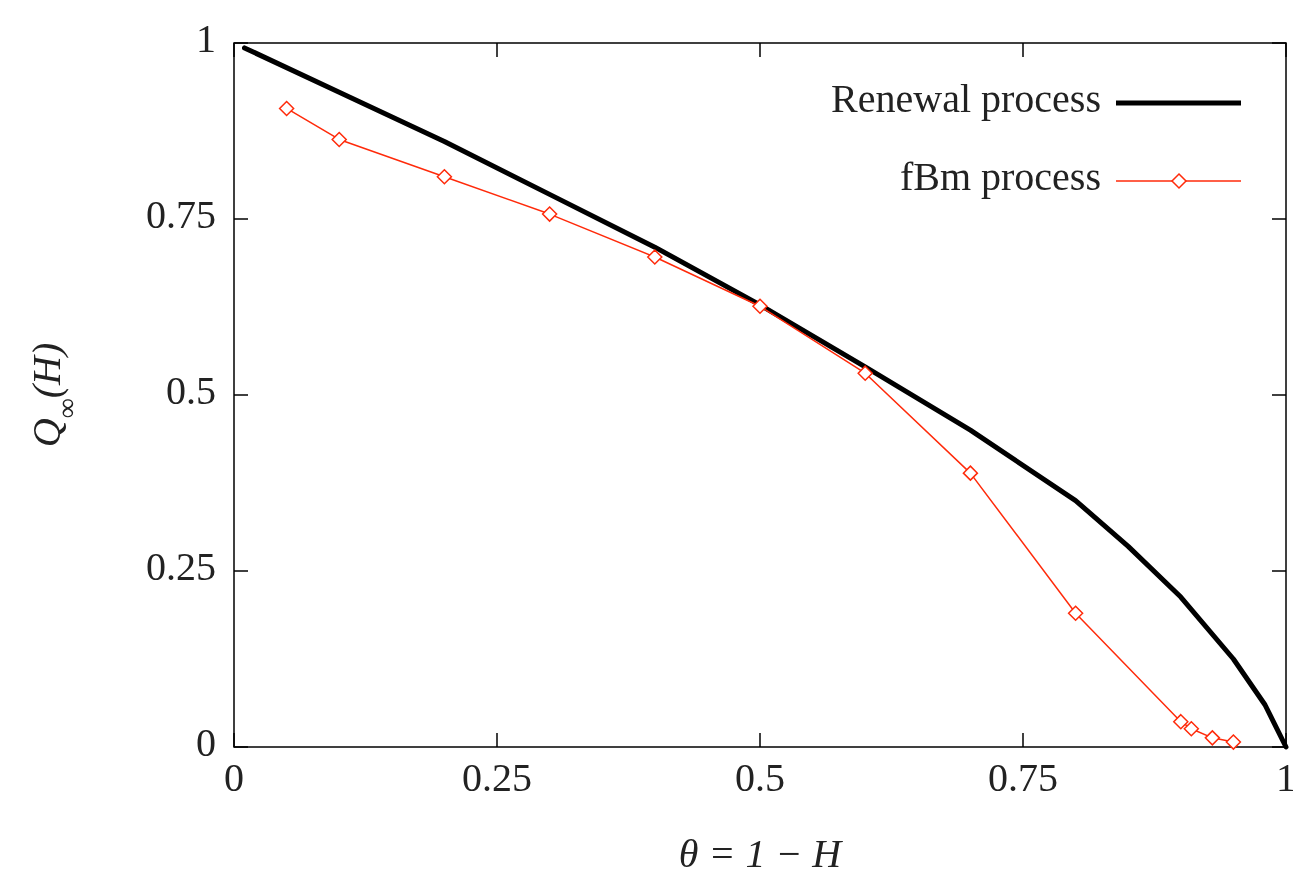 The height and width of the screenshot is (877, 1293). I want to click on legend-label: Renewal process, so click(966, 99).